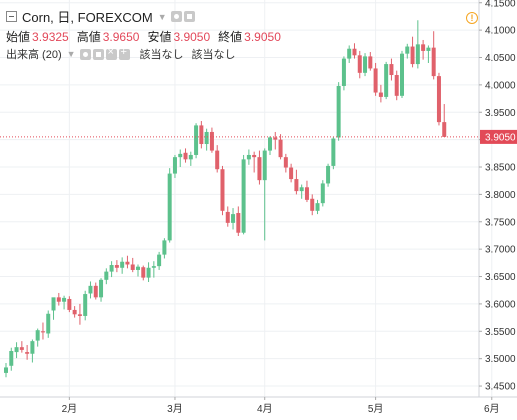 This screenshot has width=517, height=420. Describe the element at coordinates (500, 359) in the screenshot. I see `price-tick-label: 3.5000` at that location.